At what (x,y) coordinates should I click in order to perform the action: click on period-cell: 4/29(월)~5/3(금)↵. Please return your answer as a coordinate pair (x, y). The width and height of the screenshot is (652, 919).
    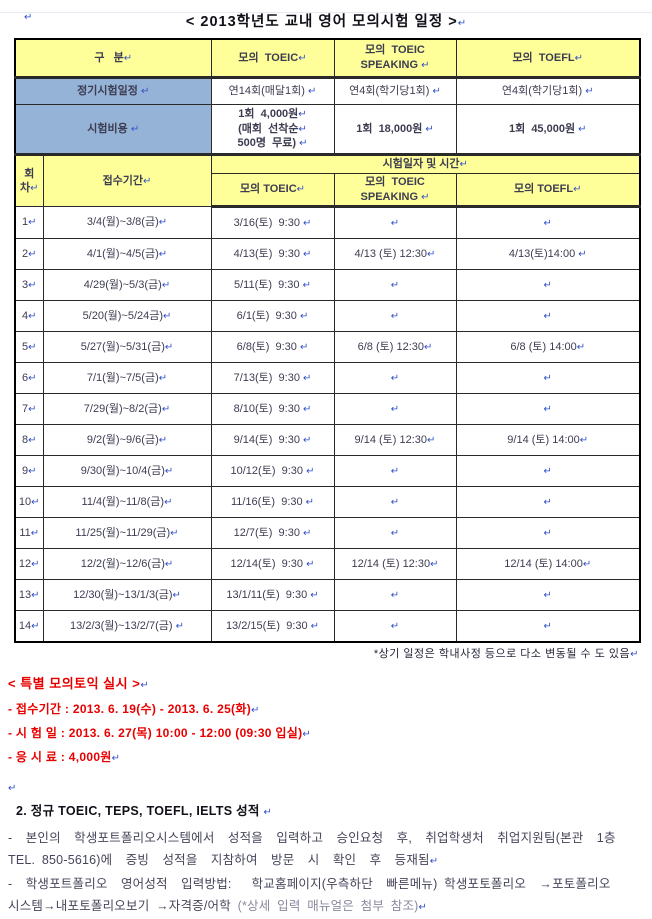
    Looking at the image, I should click on (127, 285).